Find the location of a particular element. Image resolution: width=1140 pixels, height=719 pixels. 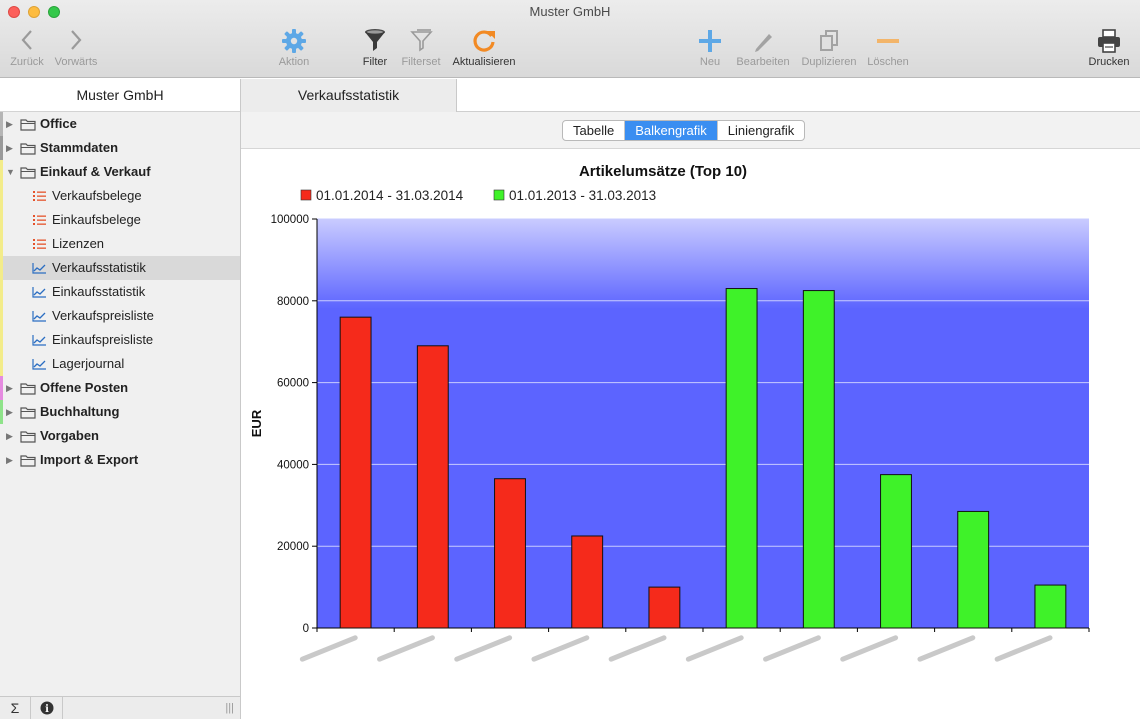

action-button: Aktion is located at coordinates (294, 50).